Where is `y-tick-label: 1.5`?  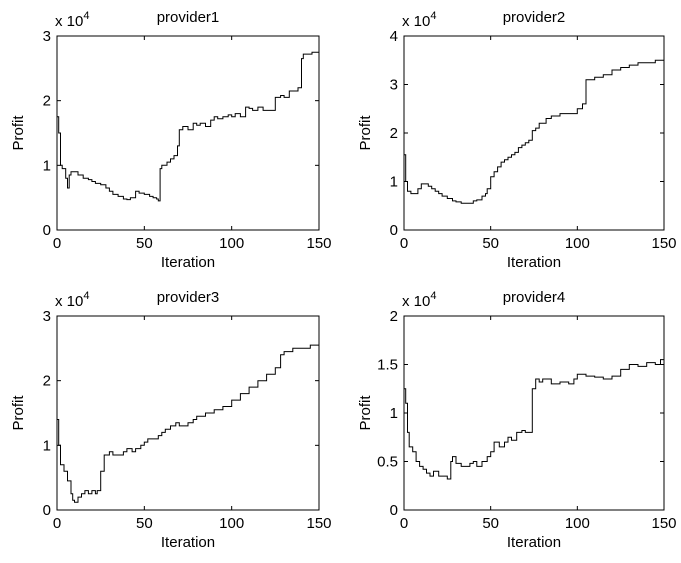
y-tick-label: 1.5 is located at coordinates (387, 365).